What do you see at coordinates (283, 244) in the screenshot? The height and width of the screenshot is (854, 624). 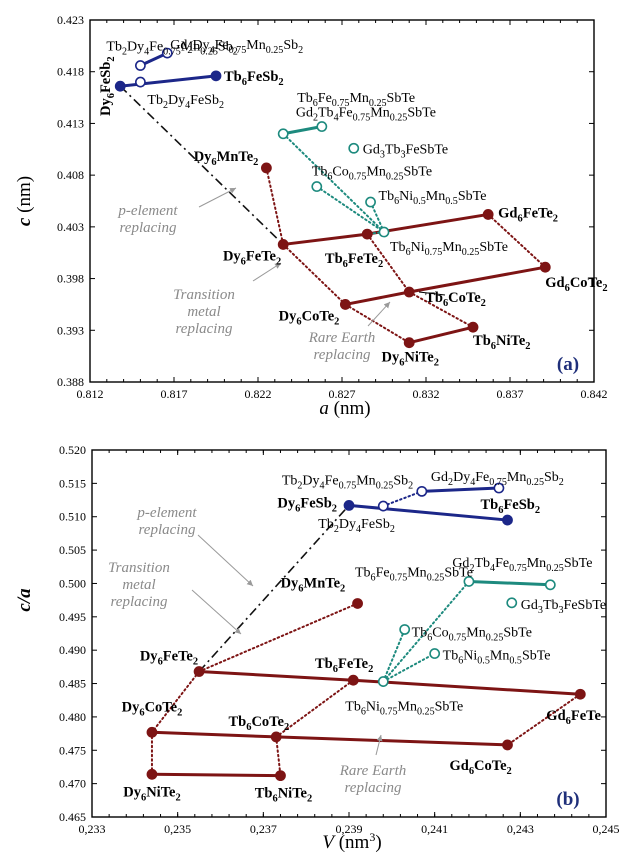 I see `point-dy6fete2` at bounding box center [283, 244].